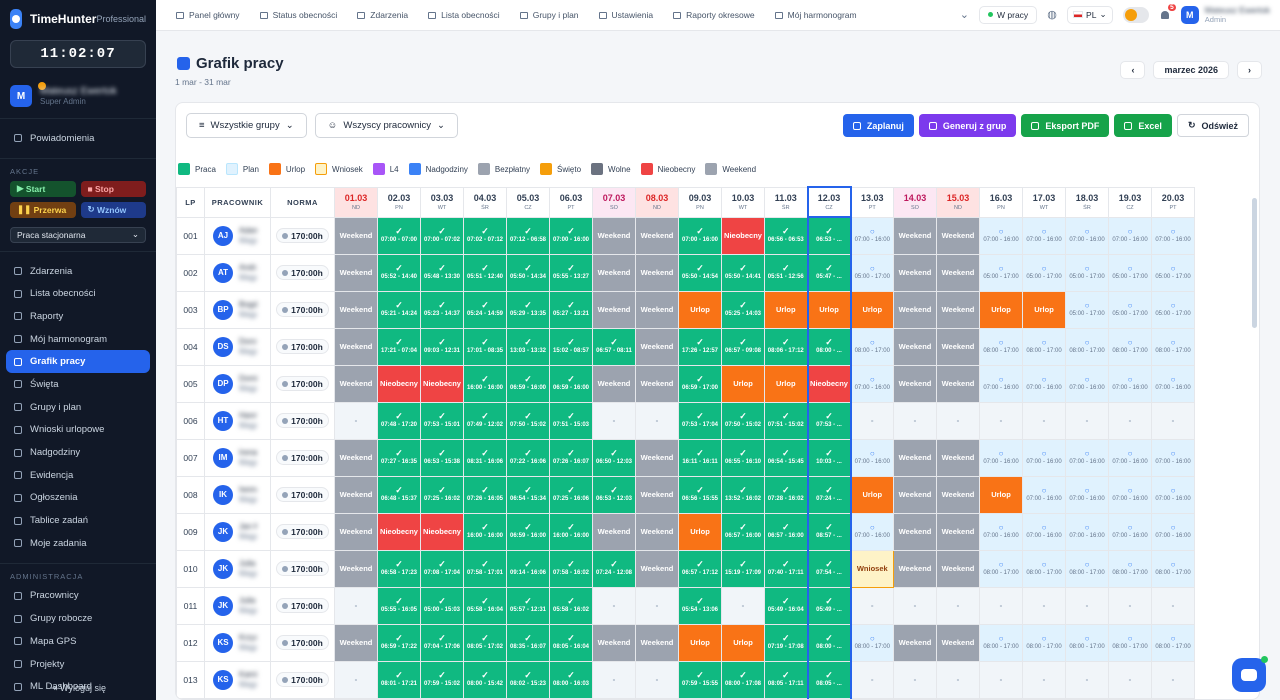  I want to click on schedule-cell: ✓ 07:00 - 07:00, so click(399, 235).